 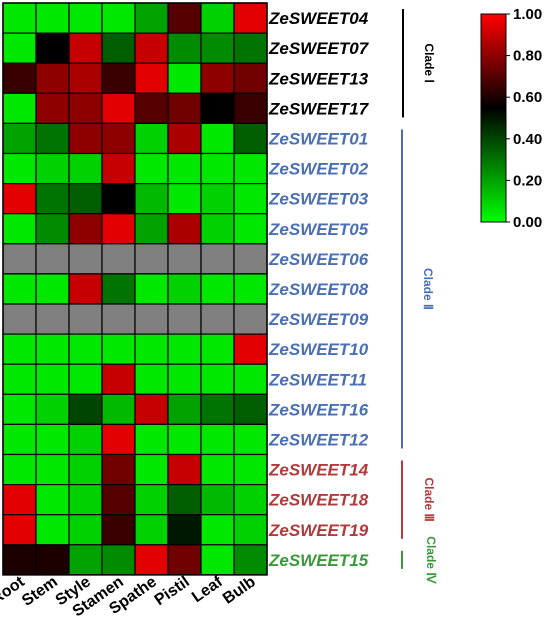 I want to click on colorbar-tick-label: 0.20, so click(x=527, y=180).